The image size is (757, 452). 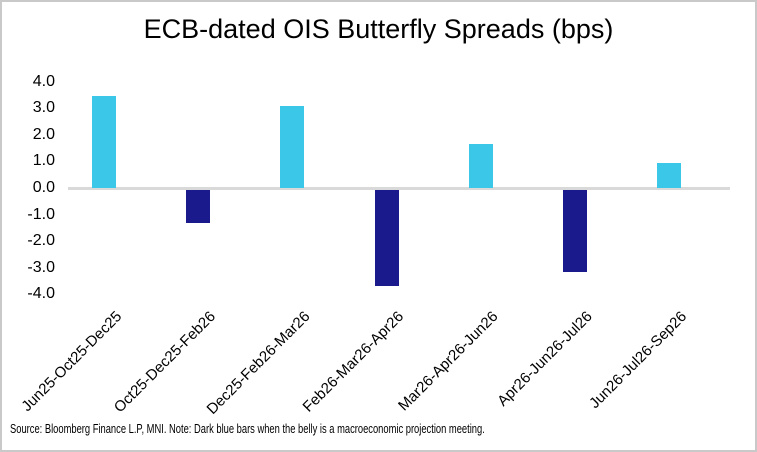 What do you see at coordinates (545, 359) in the screenshot?
I see `x-axis-category-label: Apr26-Jun26-Jul26` at bounding box center [545, 359].